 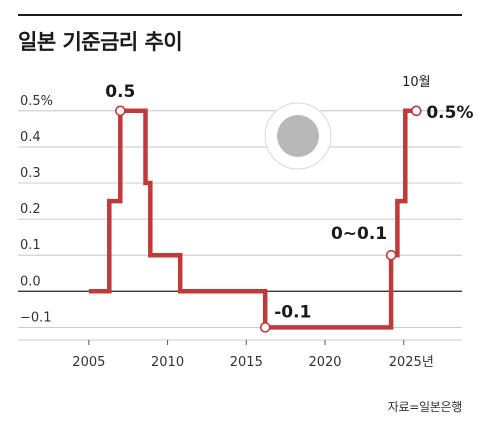 What do you see at coordinates (36, 101) in the screenshot?
I see `y-tick-label: 0.5%` at bounding box center [36, 101].